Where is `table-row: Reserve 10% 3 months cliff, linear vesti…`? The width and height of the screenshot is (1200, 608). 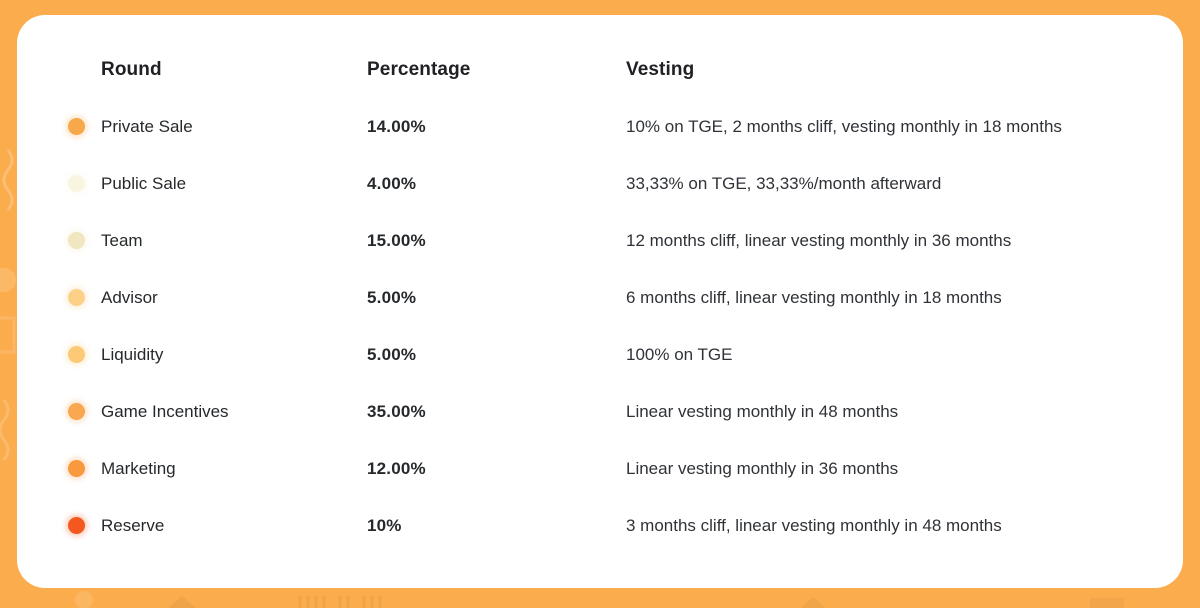
table-row: Reserve 10% 3 months cliff, linear vesti… is located at coordinates (600, 525).